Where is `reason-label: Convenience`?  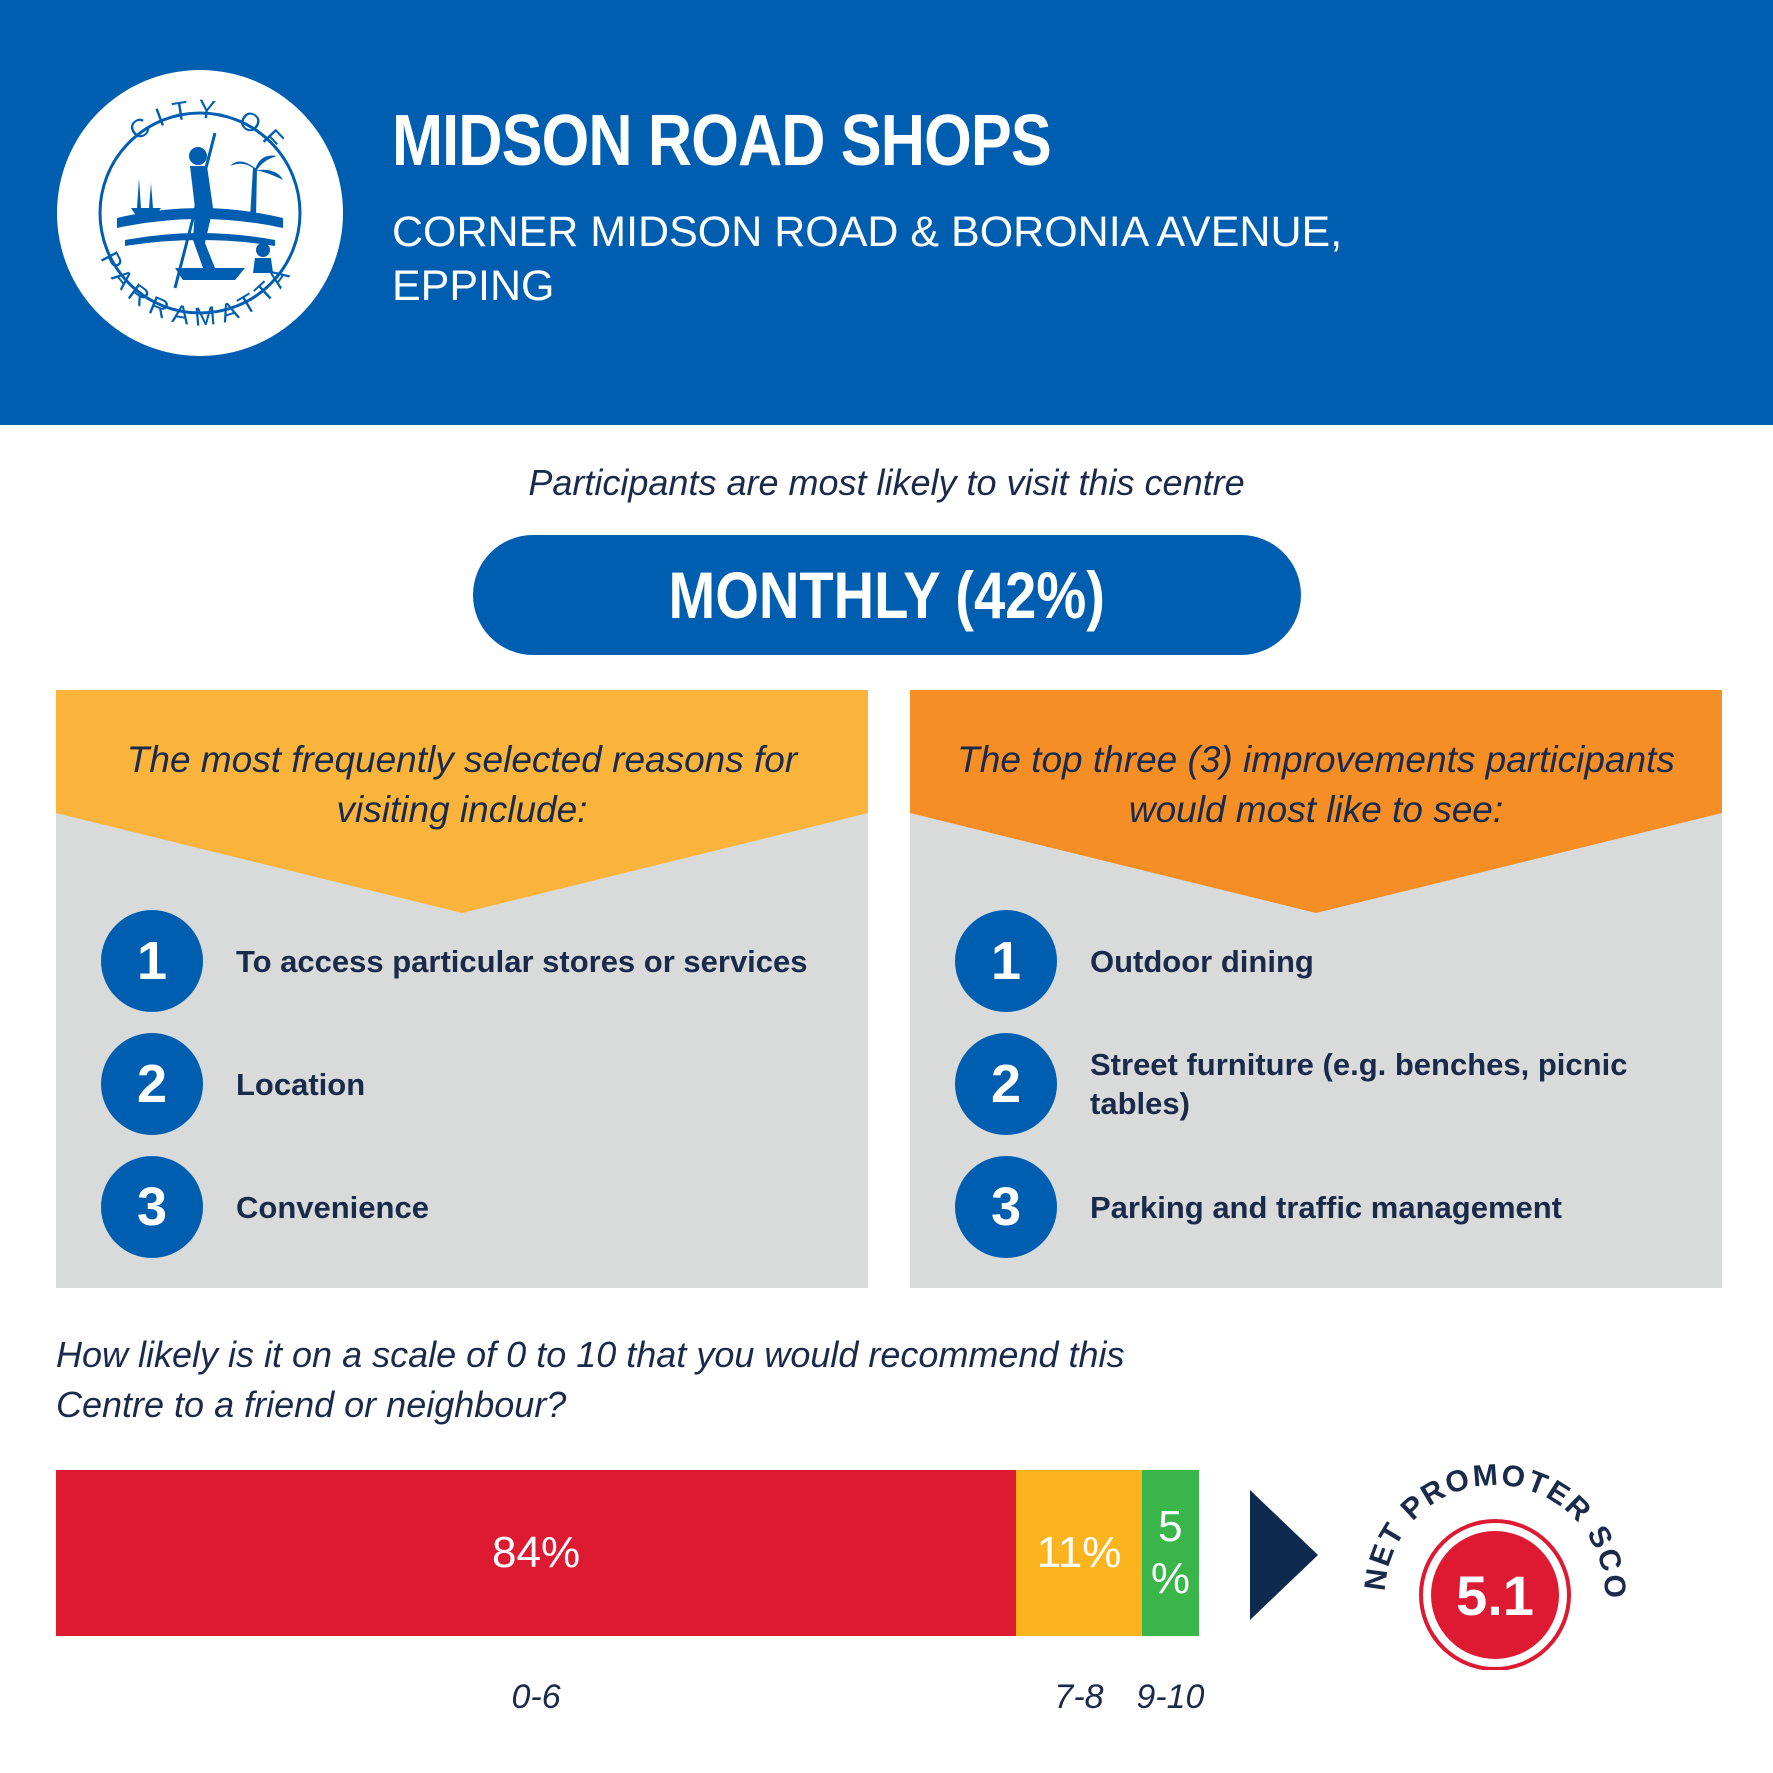 reason-label: Convenience is located at coordinates (332, 1207).